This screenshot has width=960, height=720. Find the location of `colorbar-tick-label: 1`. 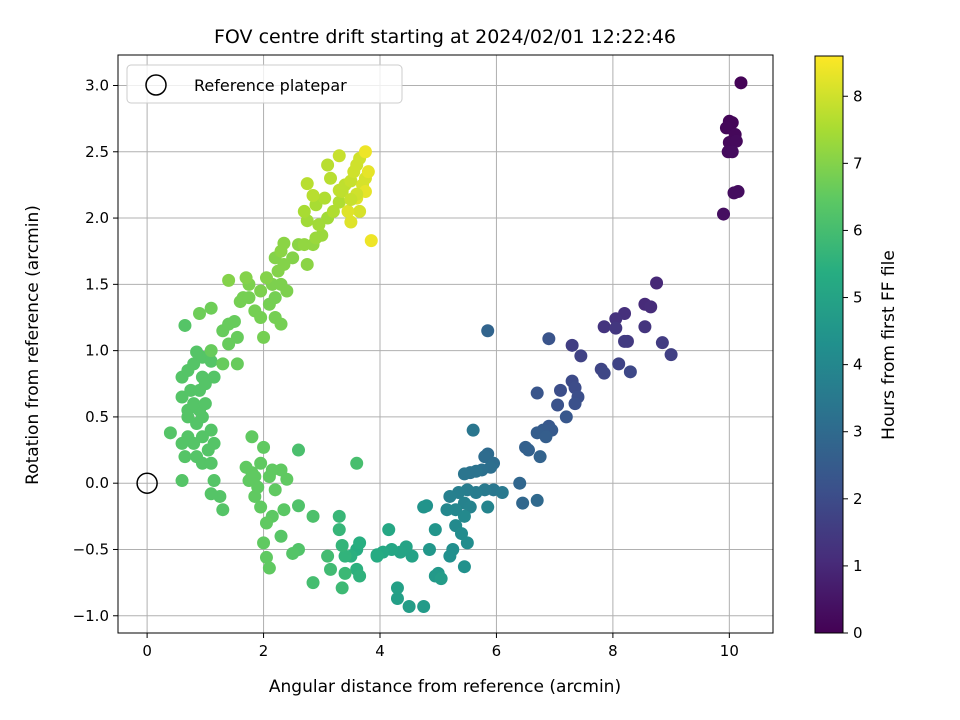

colorbar-tick-label: 1 is located at coordinates (858, 566).